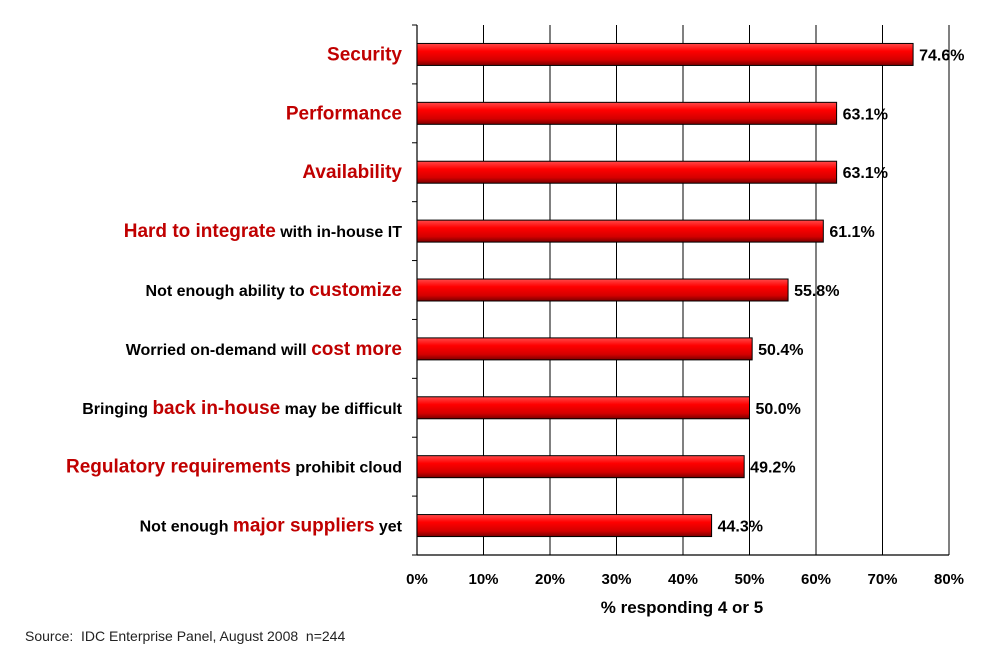 The image size is (1005, 657). I want to click on x-tick-label: 20%, so click(550, 579).